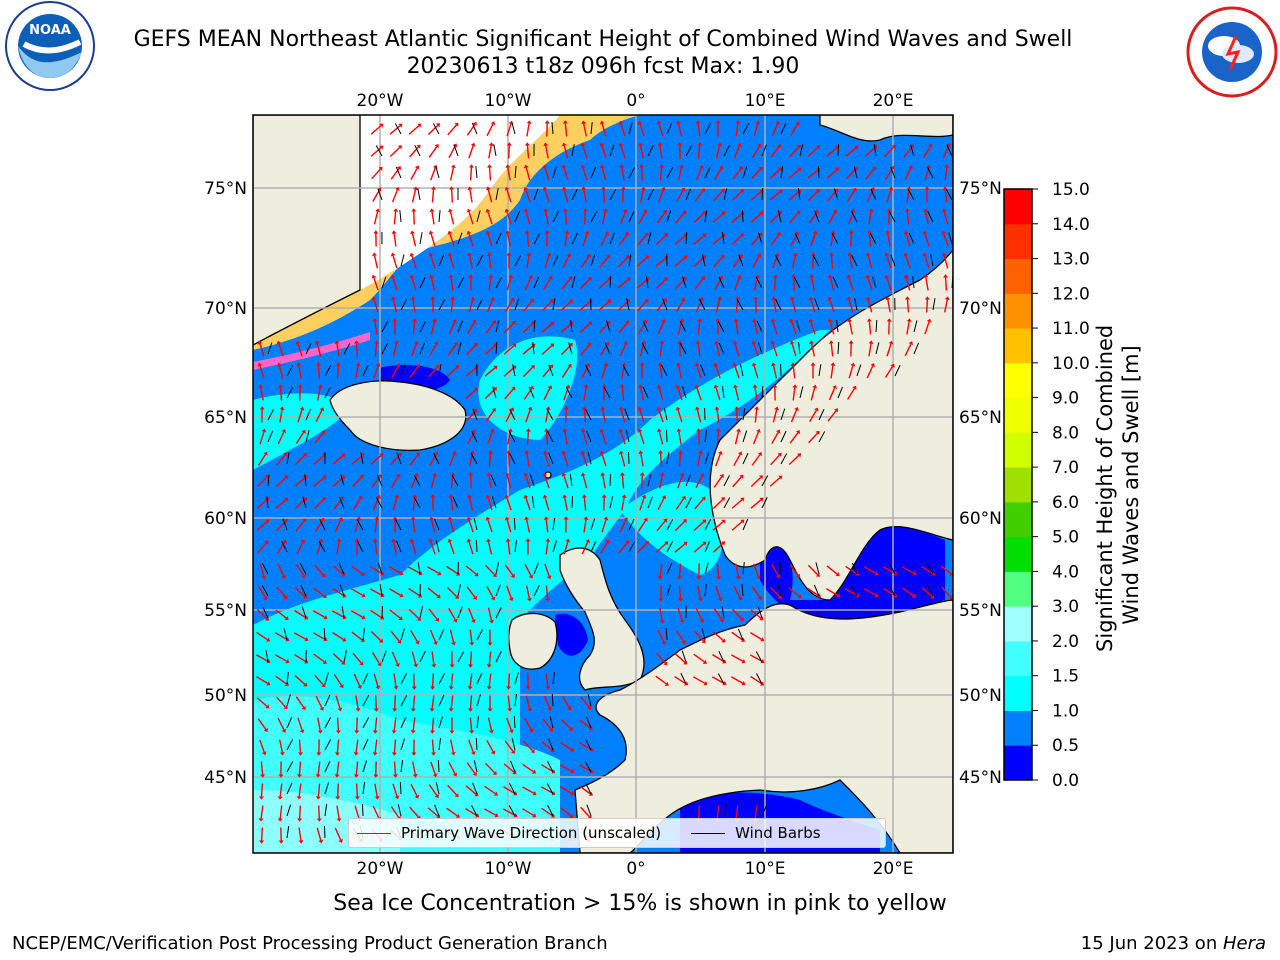 The width and height of the screenshot is (1280, 960). What do you see at coordinates (398, 415) in the screenshot?
I see `land-iceland` at bounding box center [398, 415].